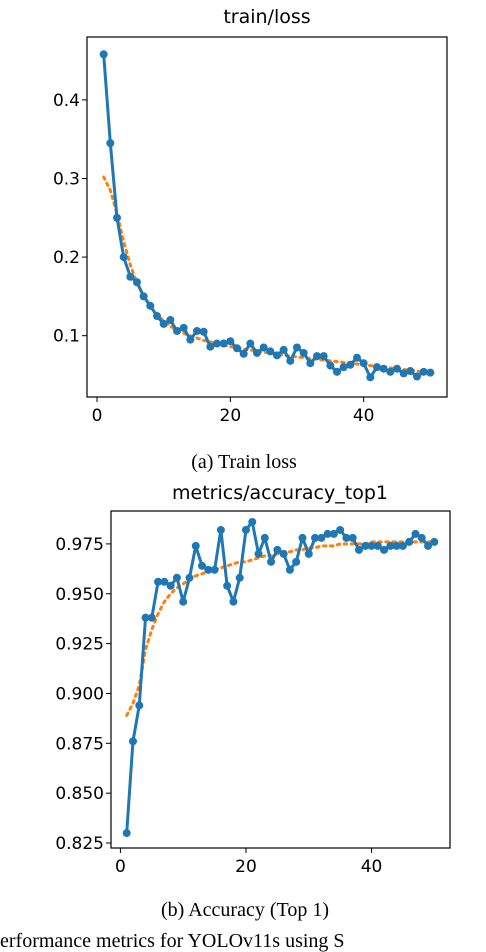  Describe the element at coordinates (79, 645) in the screenshot. I see `y-tick-label: 0.925` at that location.